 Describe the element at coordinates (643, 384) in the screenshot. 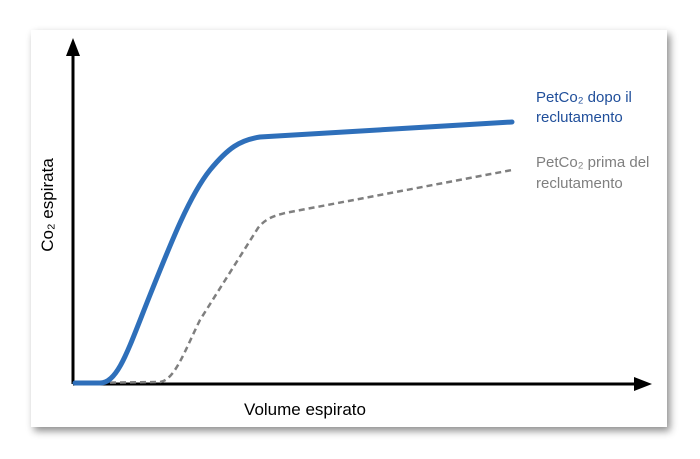

I see `x-arrow` at that location.